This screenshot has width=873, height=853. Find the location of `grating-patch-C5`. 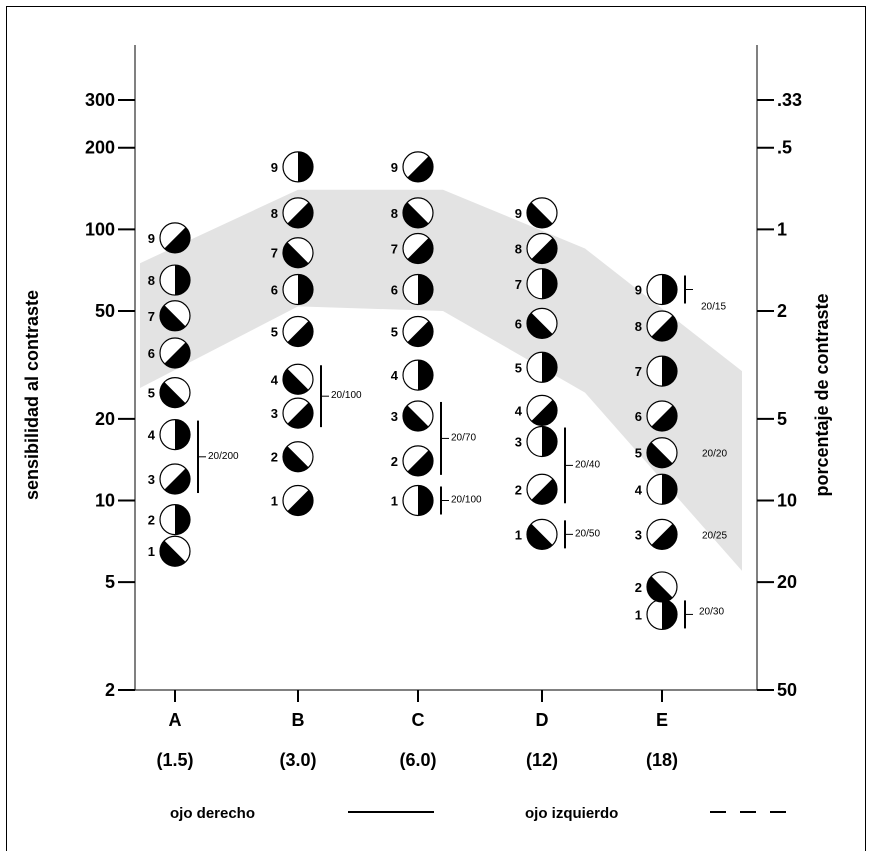

grating-patch-C5 is located at coordinates (418, 331).